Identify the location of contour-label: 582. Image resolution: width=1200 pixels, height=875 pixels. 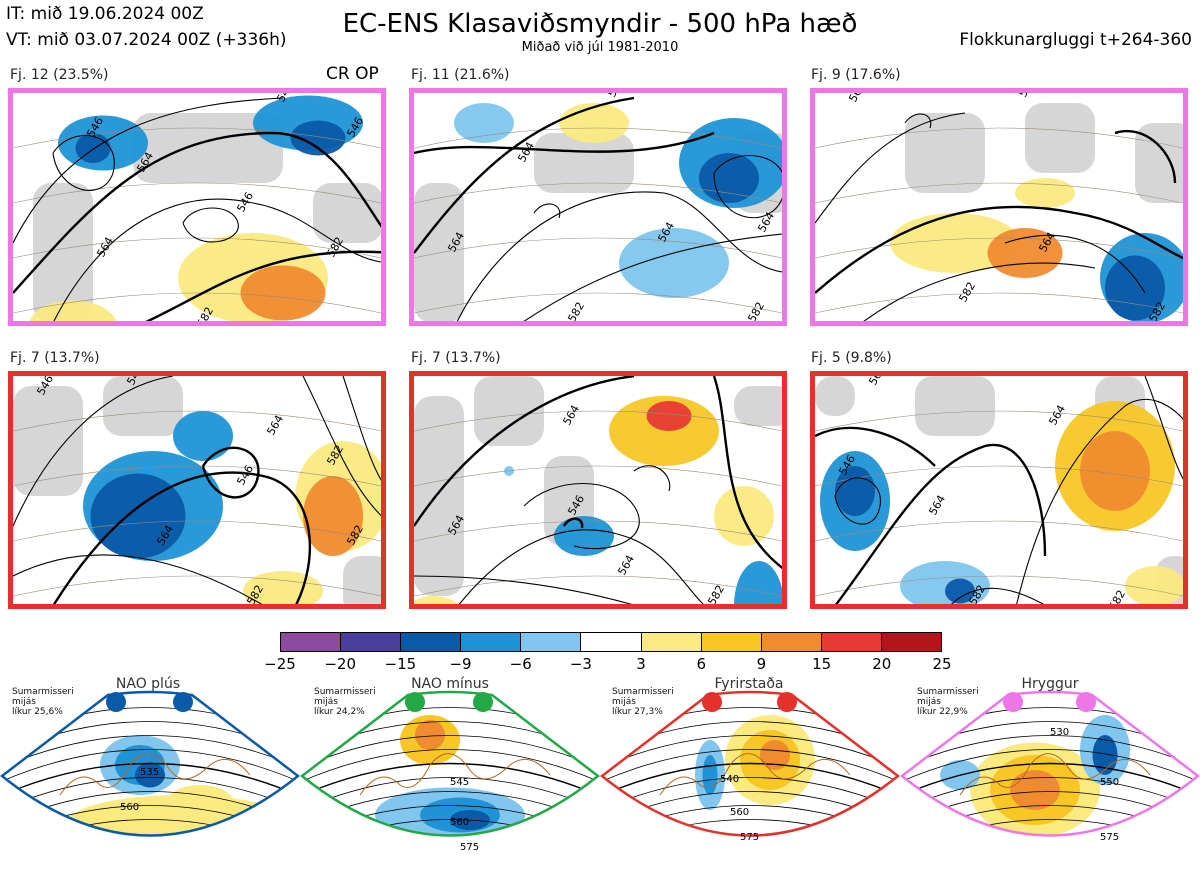
(967, 292).